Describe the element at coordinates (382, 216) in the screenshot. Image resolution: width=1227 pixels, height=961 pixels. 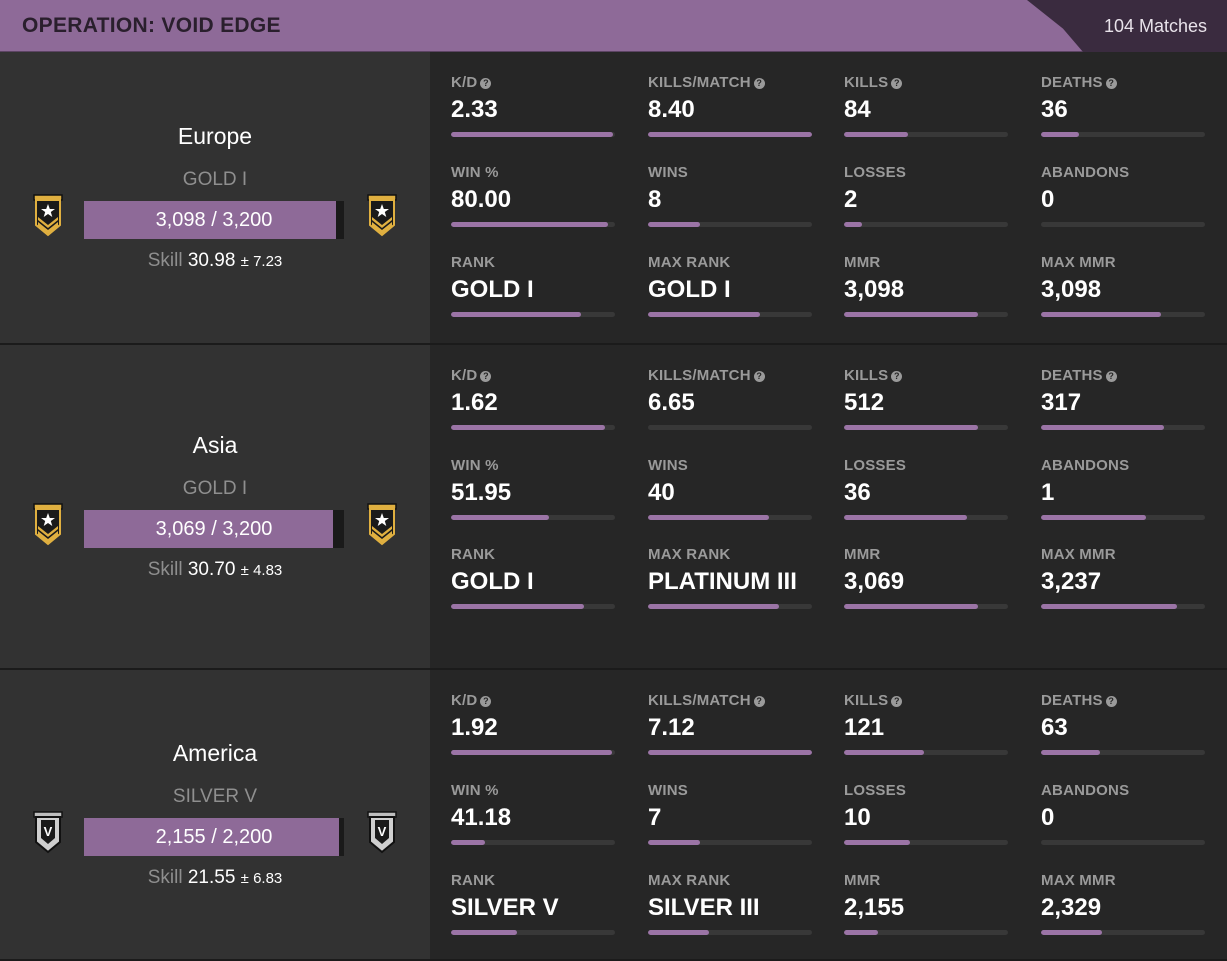
I see `next-gold-rank-icon` at that location.